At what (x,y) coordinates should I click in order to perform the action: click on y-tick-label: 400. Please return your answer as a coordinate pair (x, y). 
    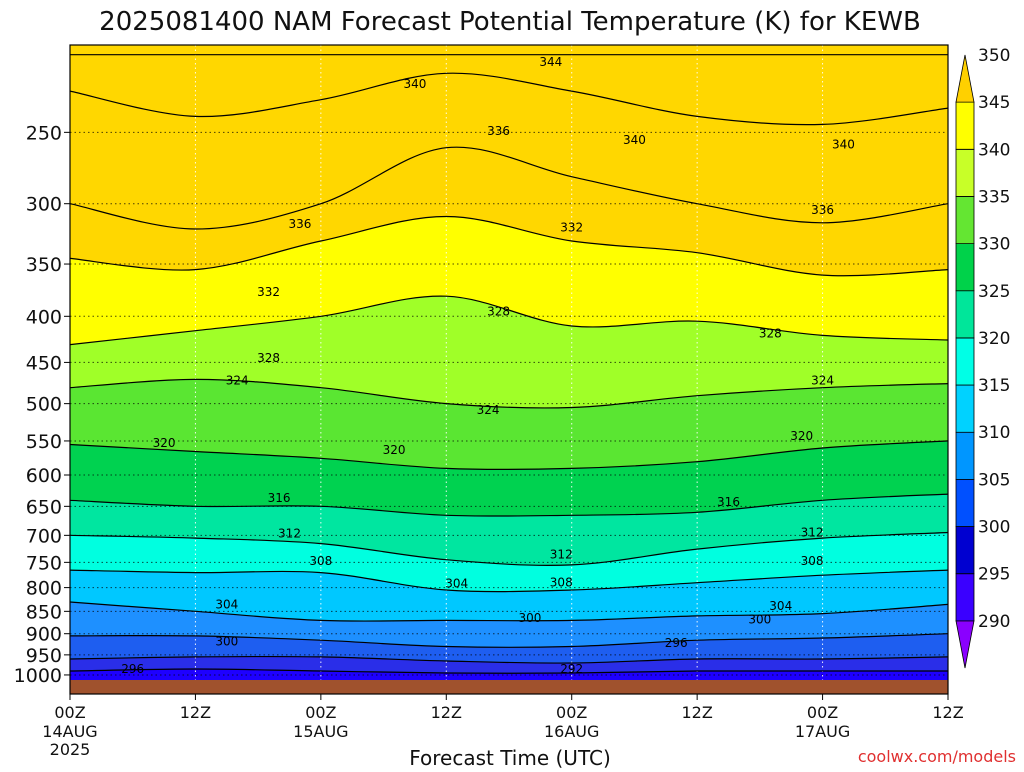
    Looking at the image, I should click on (44, 317).